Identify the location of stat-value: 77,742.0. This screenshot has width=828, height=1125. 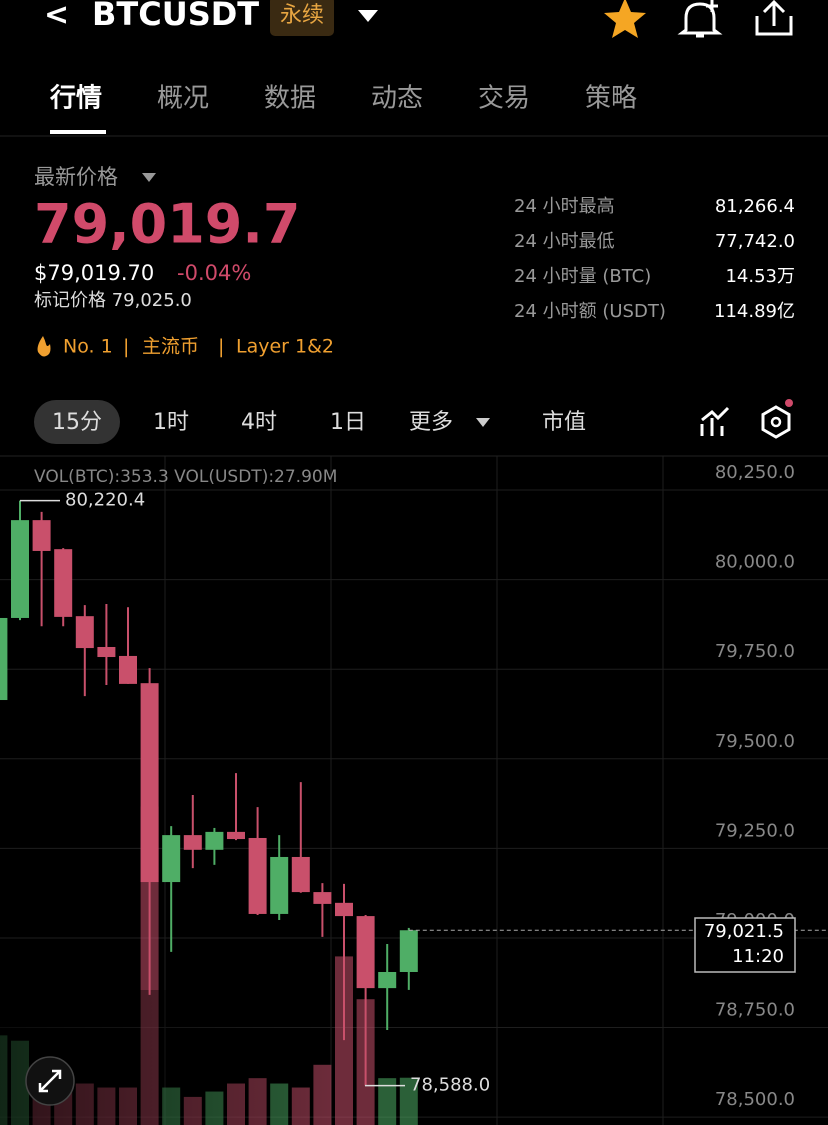
(755, 241).